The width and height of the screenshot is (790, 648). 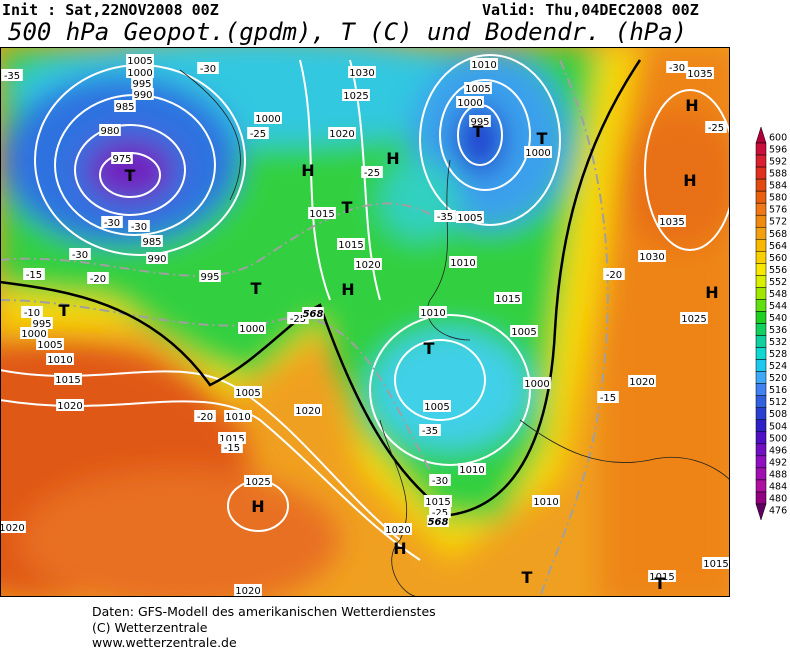 I want to click on isobar-label: 990, so click(x=156, y=259).